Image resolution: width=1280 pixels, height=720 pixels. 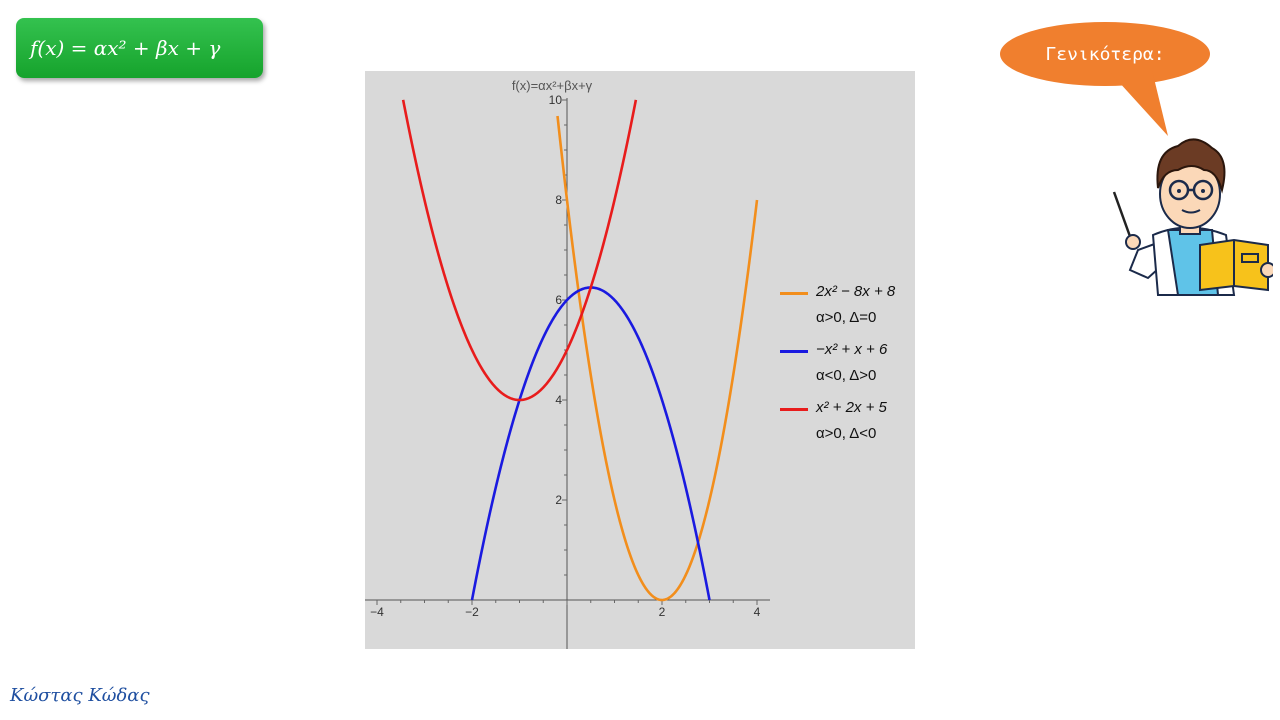 What do you see at coordinates (558, 500) in the screenshot?
I see `y-tick-label: 2` at bounding box center [558, 500].